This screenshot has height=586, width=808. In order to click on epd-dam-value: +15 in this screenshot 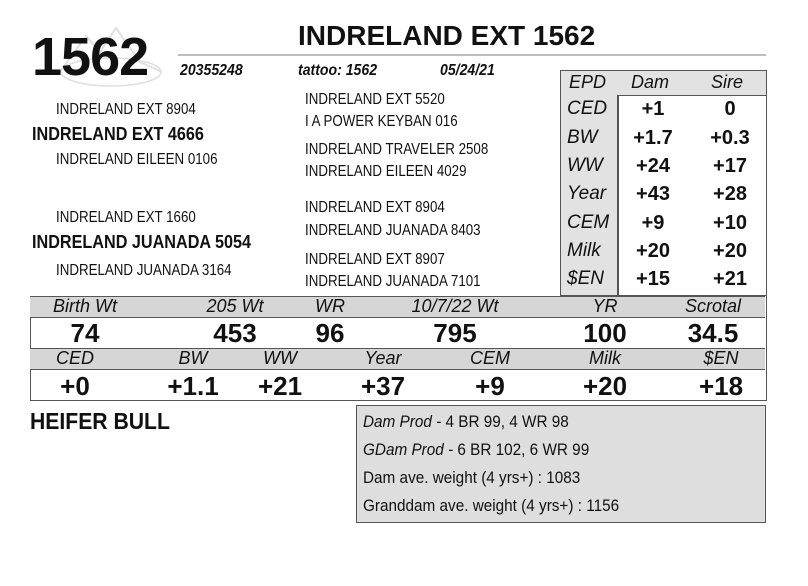, I will do `click(653, 279)`.